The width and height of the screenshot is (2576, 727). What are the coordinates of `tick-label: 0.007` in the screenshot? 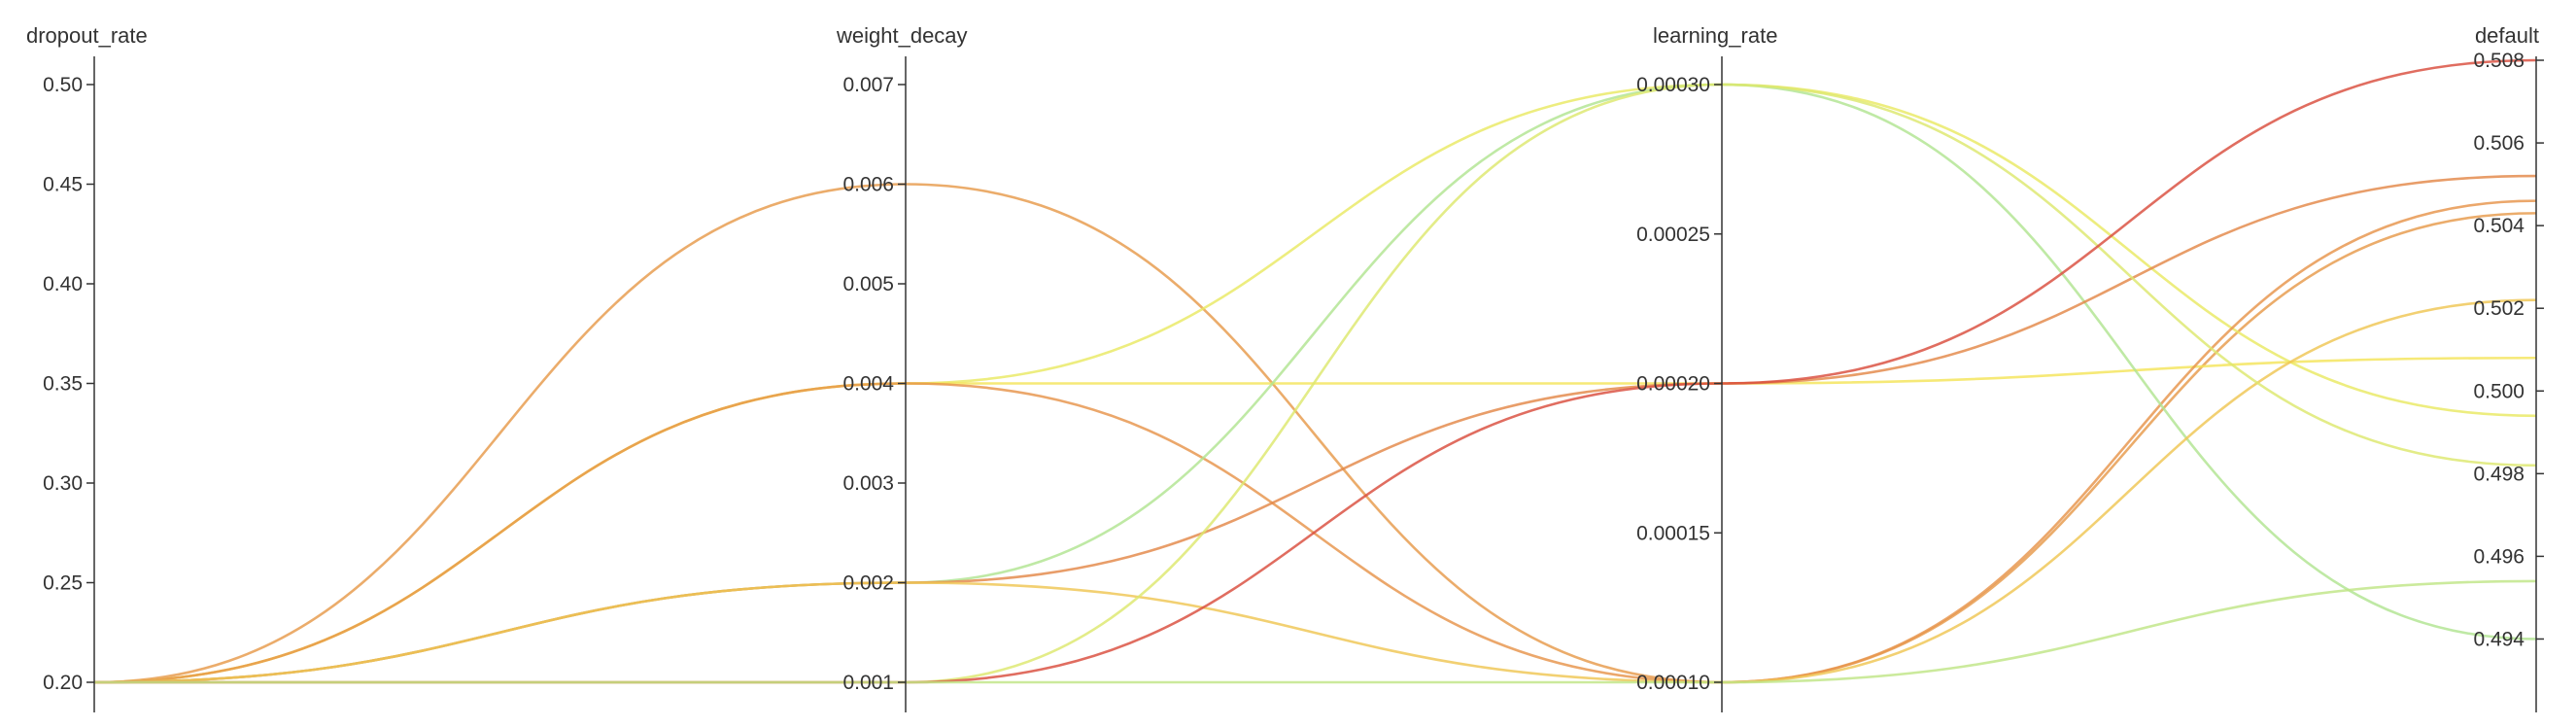 It's located at (868, 85).